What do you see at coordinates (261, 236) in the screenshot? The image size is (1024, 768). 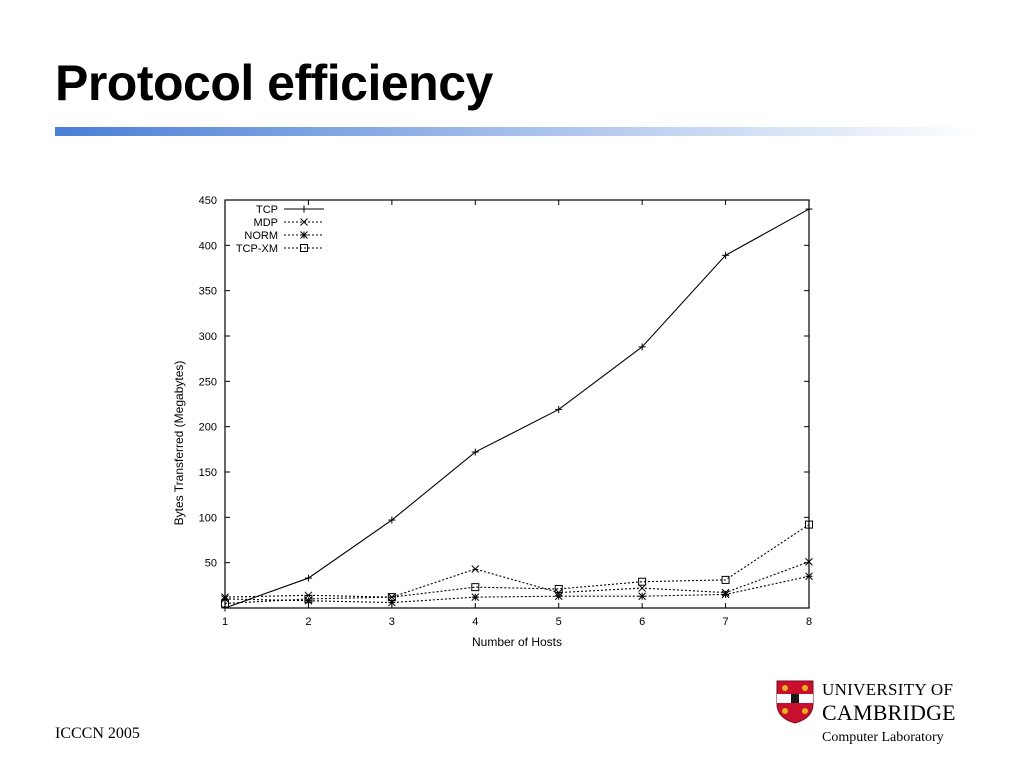 I see `legend-label-norm: NORM` at bounding box center [261, 236].